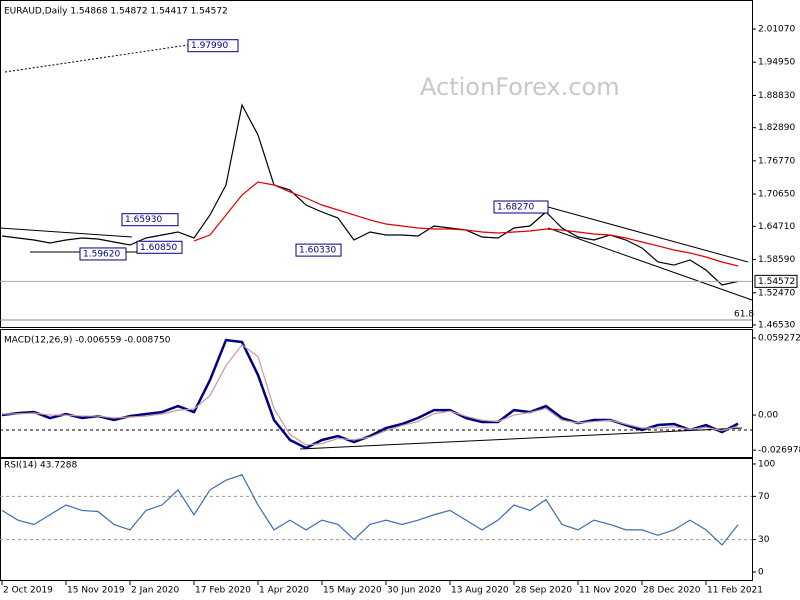 Image resolution: width=800 pixels, height=600 pixels. Describe the element at coordinates (776, 227) in the screenshot. I see `y-tick-label: 1.64710` at that location.